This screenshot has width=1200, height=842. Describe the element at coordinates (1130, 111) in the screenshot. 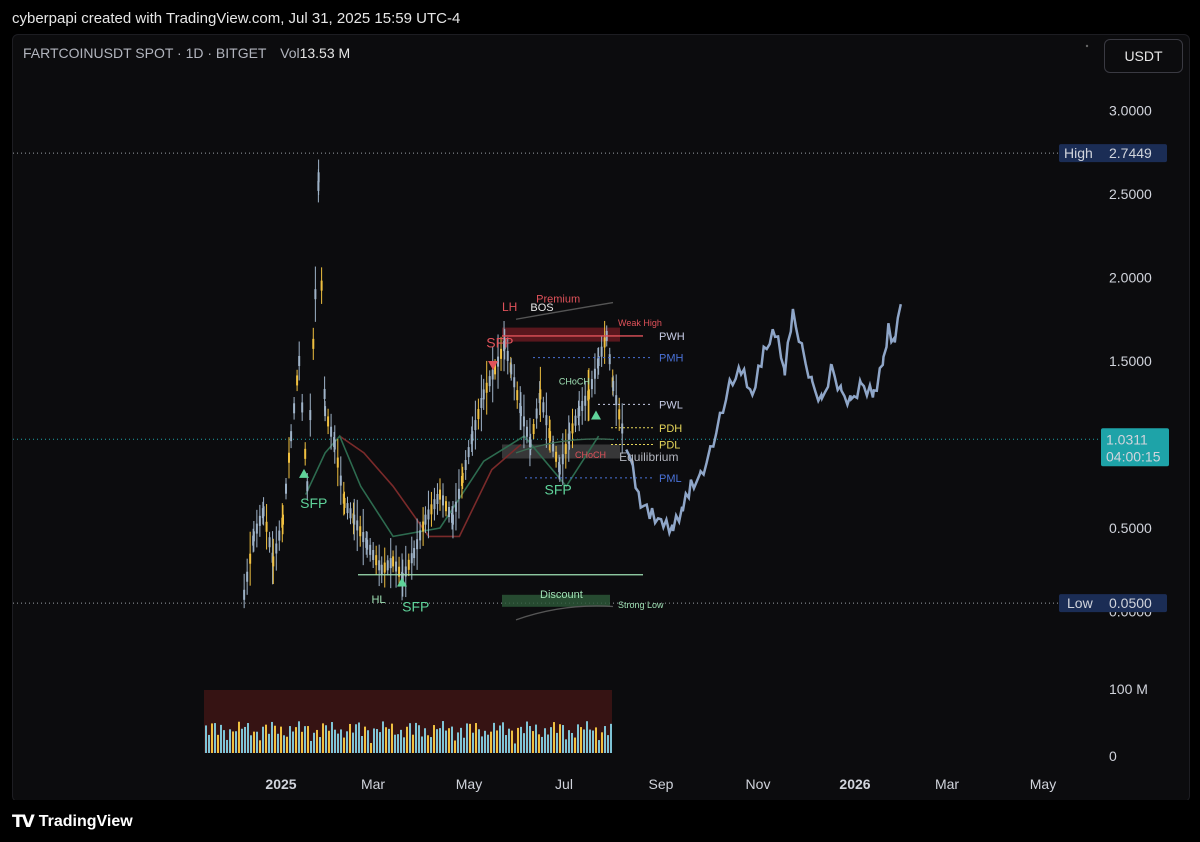

I see `price-tick-label: 3.0000` at that location.